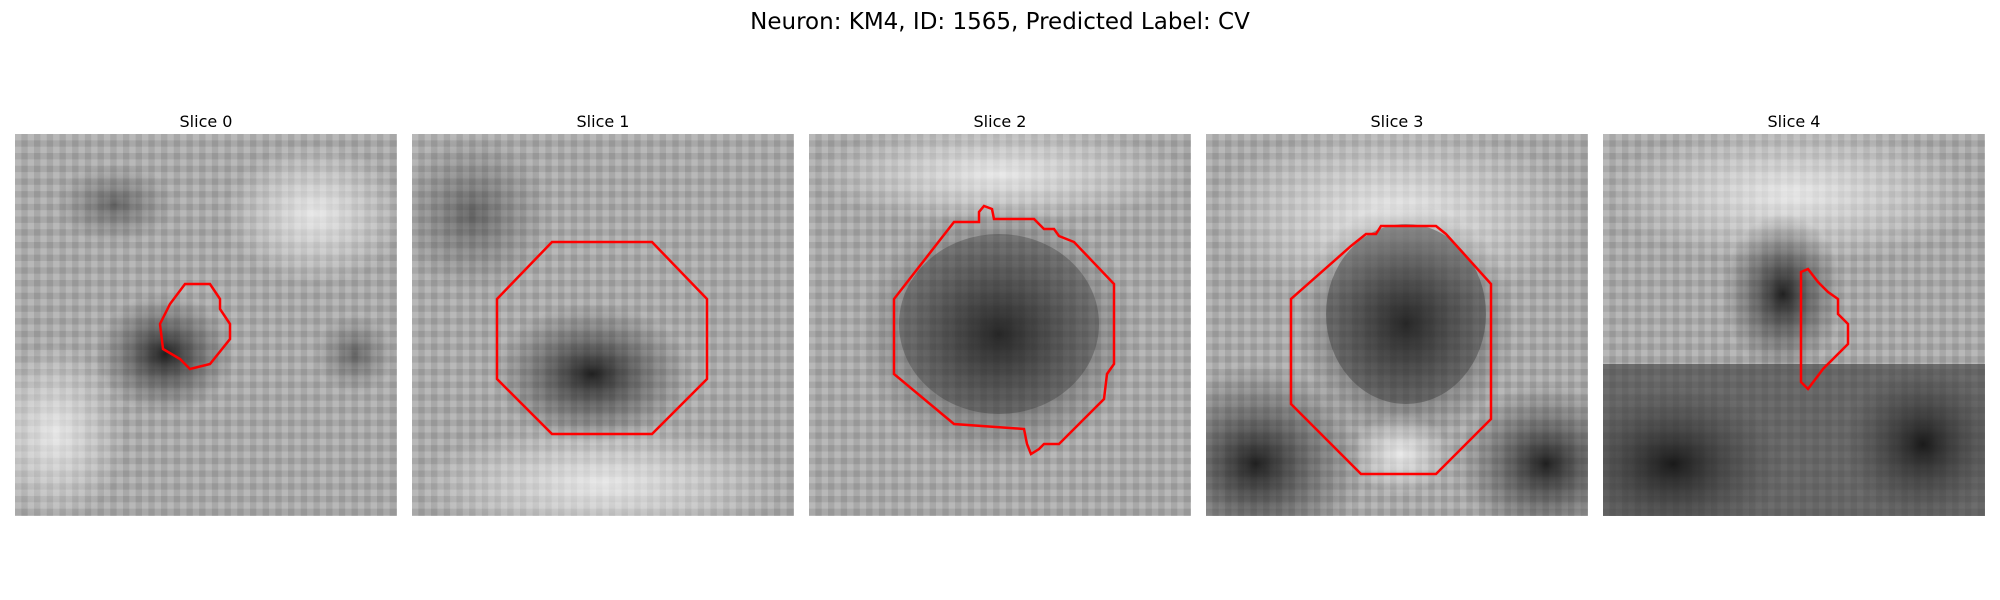 Image resolution: width=2000 pixels, height=600 pixels. What do you see at coordinates (603, 121) in the screenshot?
I see `slice-title-1: Slice 1` at bounding box center [603, 121].